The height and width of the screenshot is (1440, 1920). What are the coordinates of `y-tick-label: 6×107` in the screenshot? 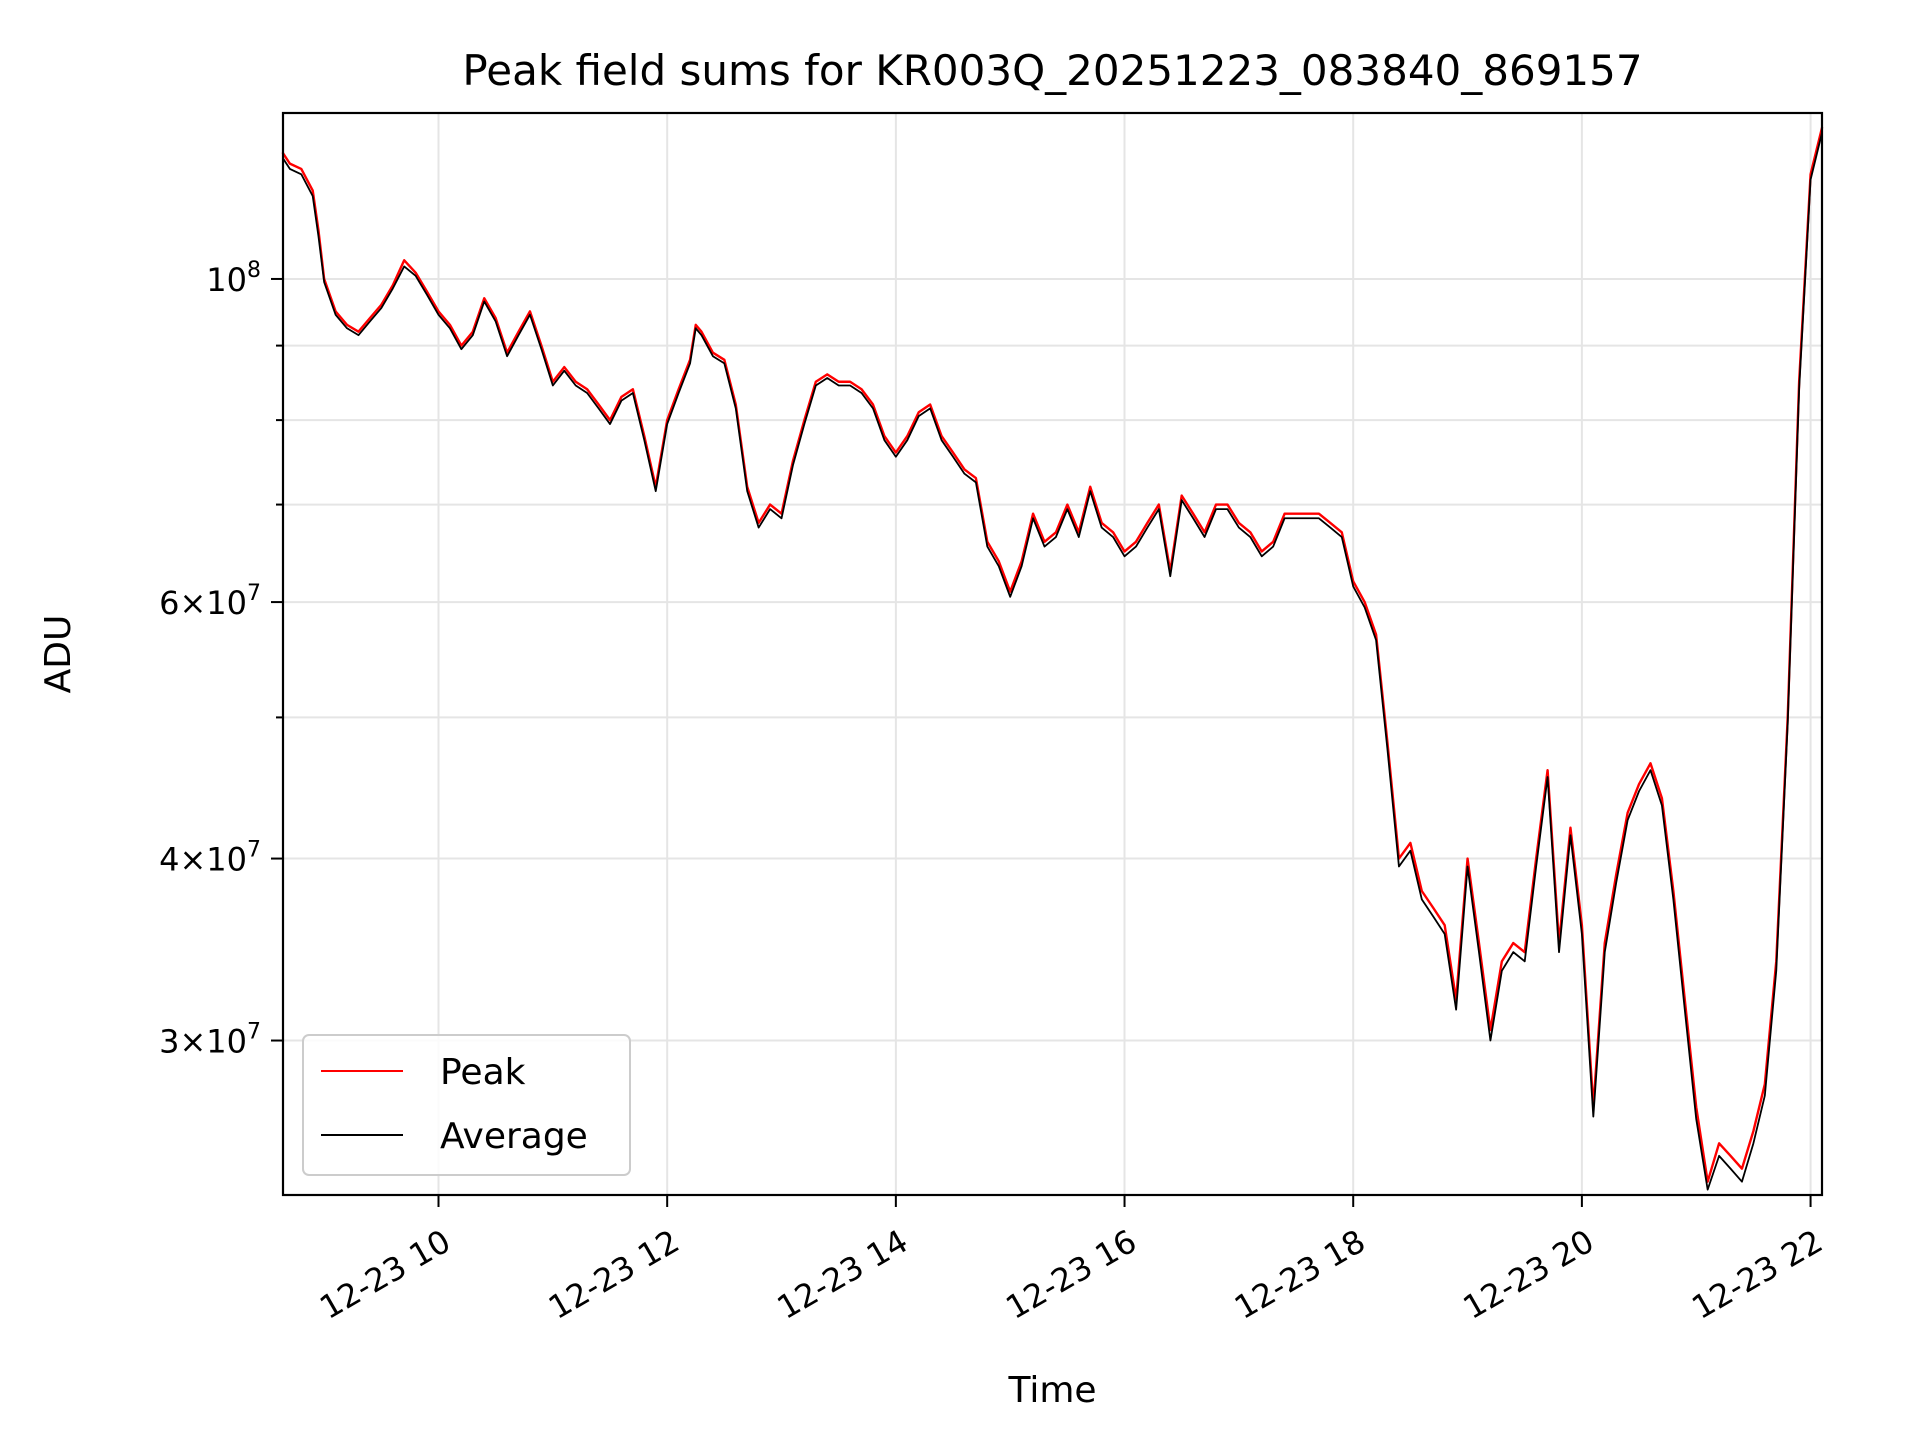 It's located at (210, 601).